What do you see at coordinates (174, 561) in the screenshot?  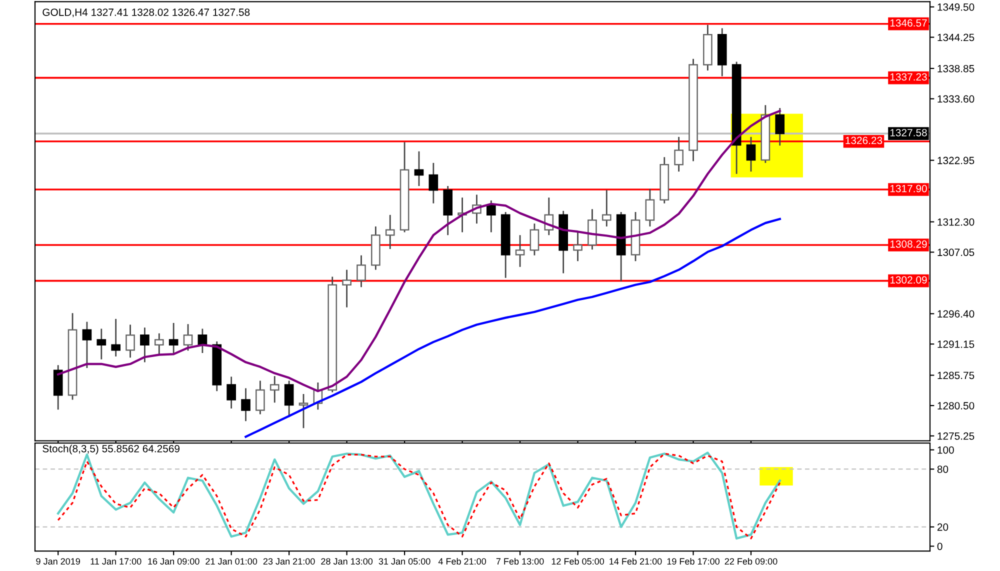 I see `x-tick-label: 16 Jan 09:00` at bounding box center [174, 561].